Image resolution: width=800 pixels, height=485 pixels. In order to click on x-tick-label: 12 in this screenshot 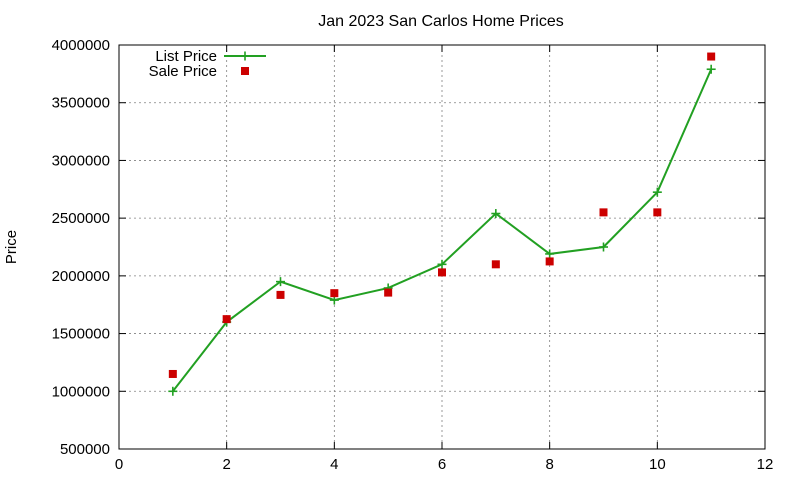, I will do `click(765, 464)`.